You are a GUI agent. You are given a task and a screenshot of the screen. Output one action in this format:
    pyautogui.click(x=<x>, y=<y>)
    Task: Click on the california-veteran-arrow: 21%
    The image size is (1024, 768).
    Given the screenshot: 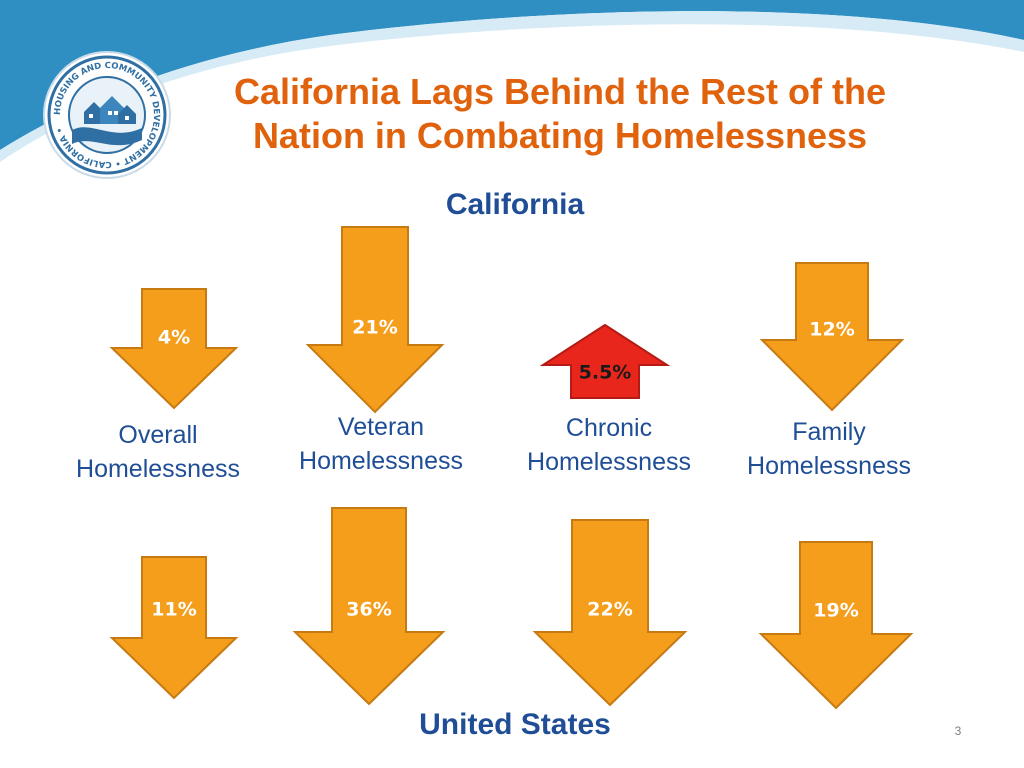 What is the action you would take?
    pyautogui.click(x=375, y=320)
    